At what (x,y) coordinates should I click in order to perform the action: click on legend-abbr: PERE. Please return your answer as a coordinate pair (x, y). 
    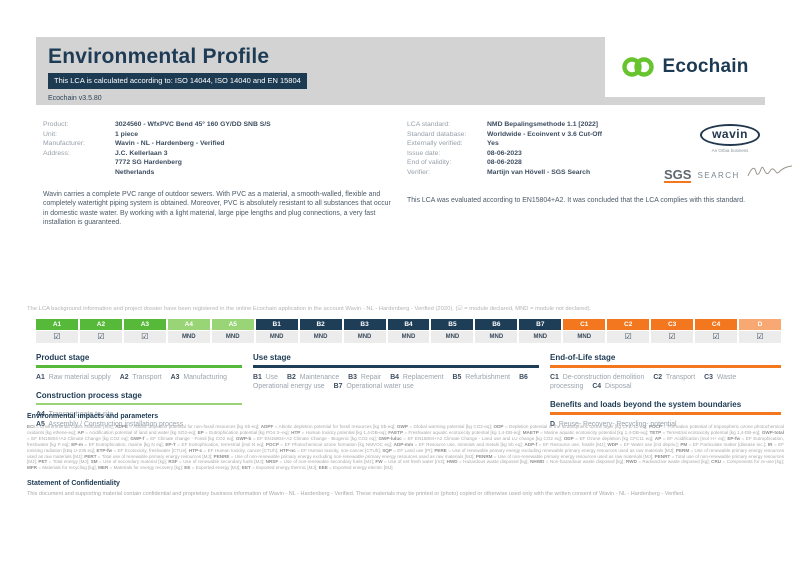
    Looking at the image, I should click on (440, 450).